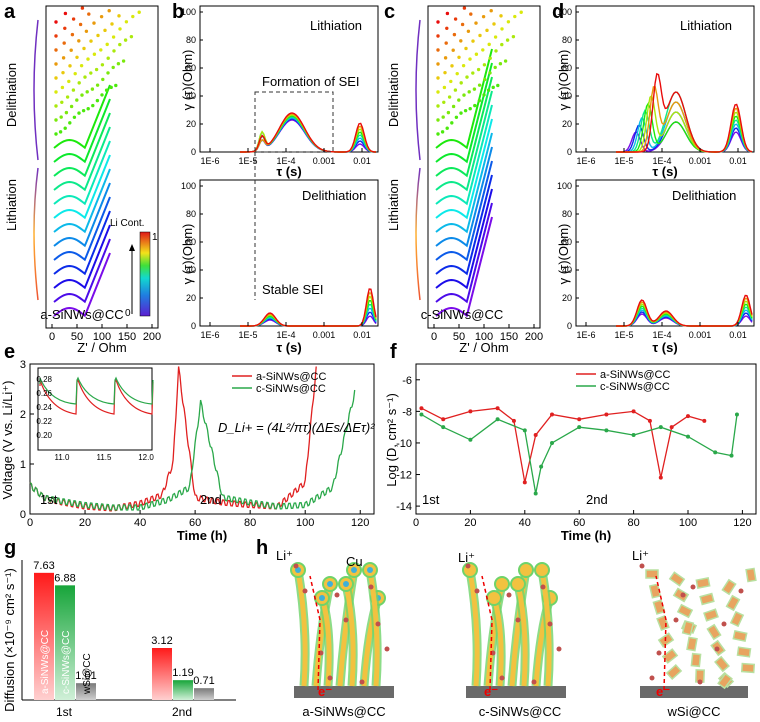 This screenshot has width=760, height=722. I want to click on nanowire, so click(473, 628).